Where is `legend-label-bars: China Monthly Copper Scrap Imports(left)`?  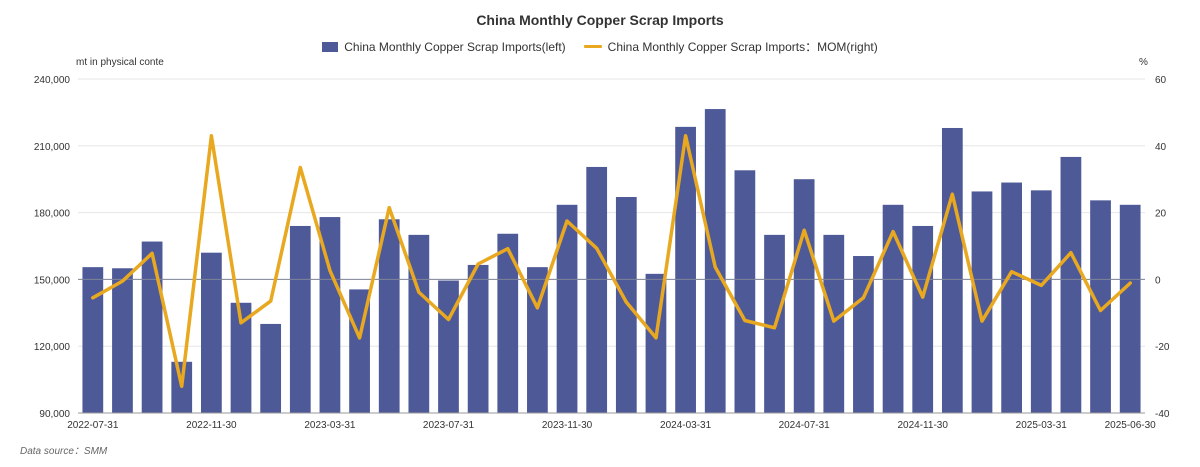 legend-label-bars: China Monthly Copper Scrap Imports(left) is located at coordinates (455, 46).